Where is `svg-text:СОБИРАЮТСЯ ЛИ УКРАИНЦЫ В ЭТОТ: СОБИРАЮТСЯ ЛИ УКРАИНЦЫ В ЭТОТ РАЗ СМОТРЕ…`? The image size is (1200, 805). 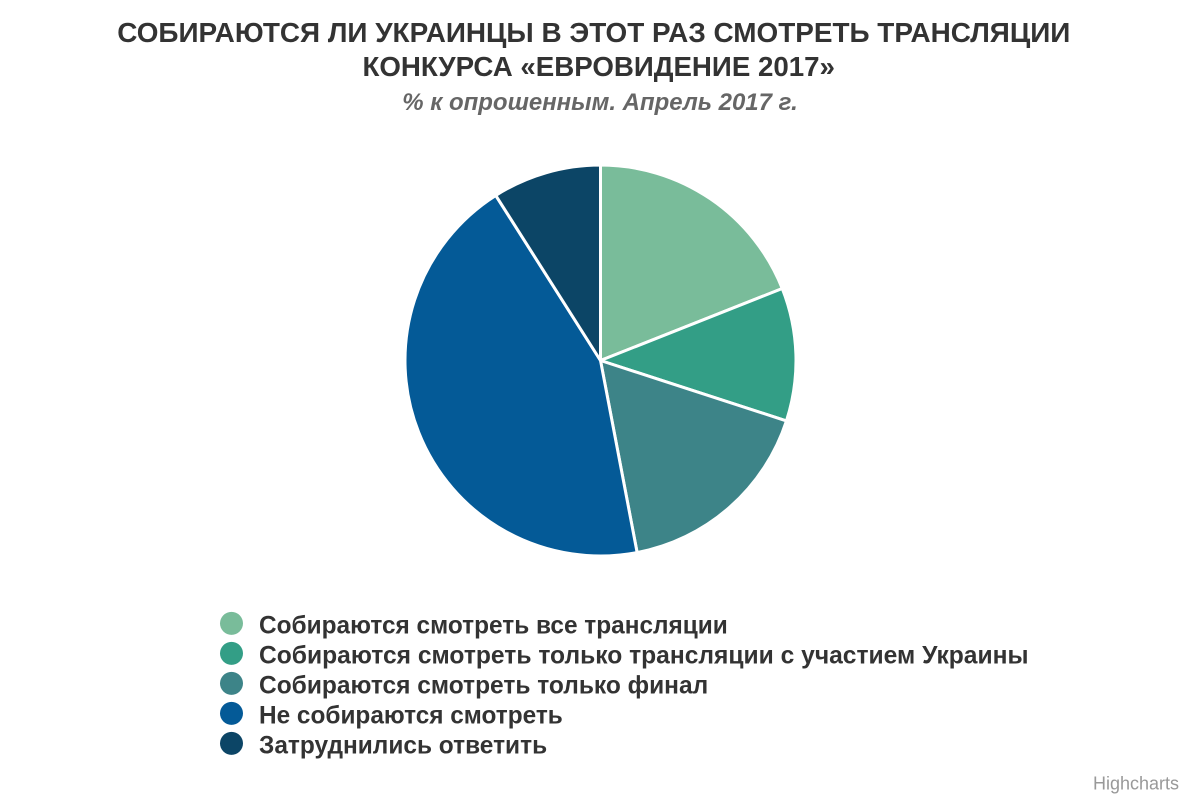 svg-text:СОБИРАЮТСЯ ЛИ УКРАИНЦЫ В ЭТОТ: СОБИРАЮТСЯ ЛИ УКРАИНЦЫ В ЭТОТ РАЗ СМОТРЕ… is located at coordinates (593, 32).